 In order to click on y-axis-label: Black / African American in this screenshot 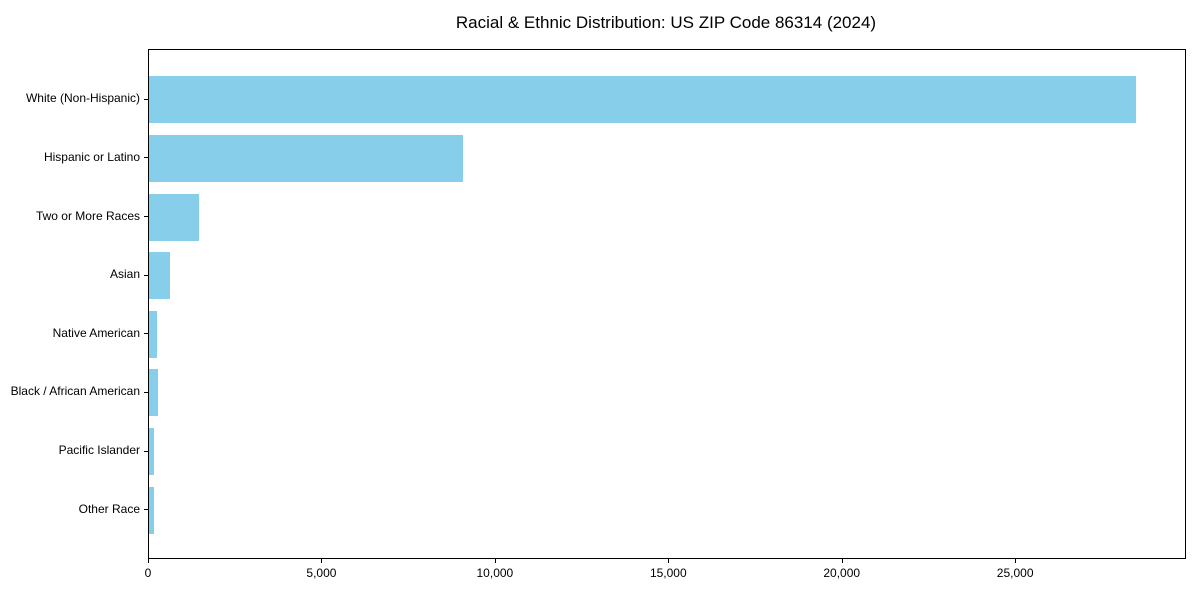, I will do `click(75, 391)`.